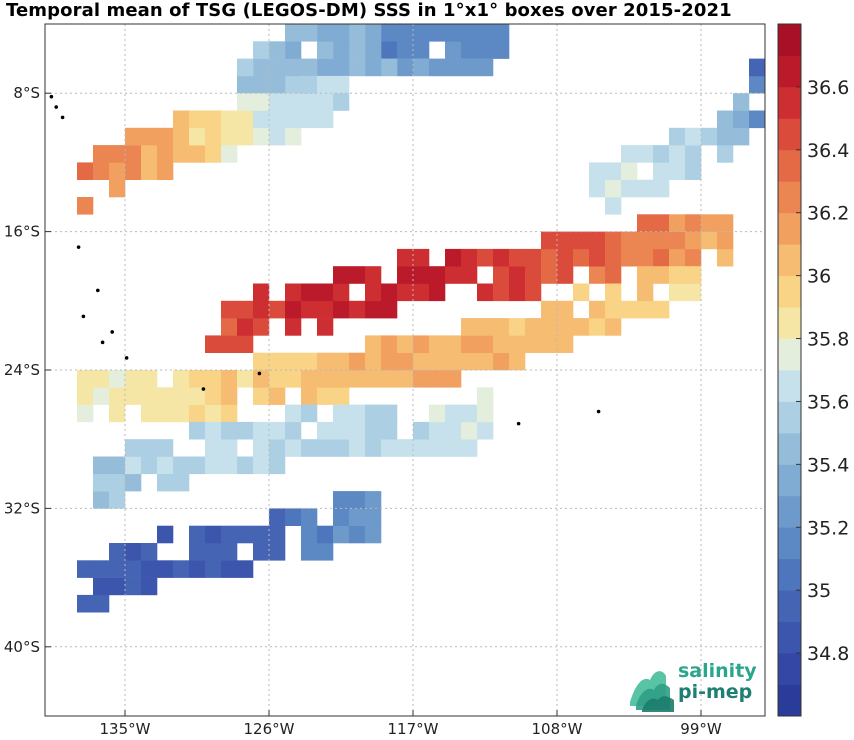 The image size is (854, 740). I want to click on logo-text-pimep: pi-mep, so click(715, 692).